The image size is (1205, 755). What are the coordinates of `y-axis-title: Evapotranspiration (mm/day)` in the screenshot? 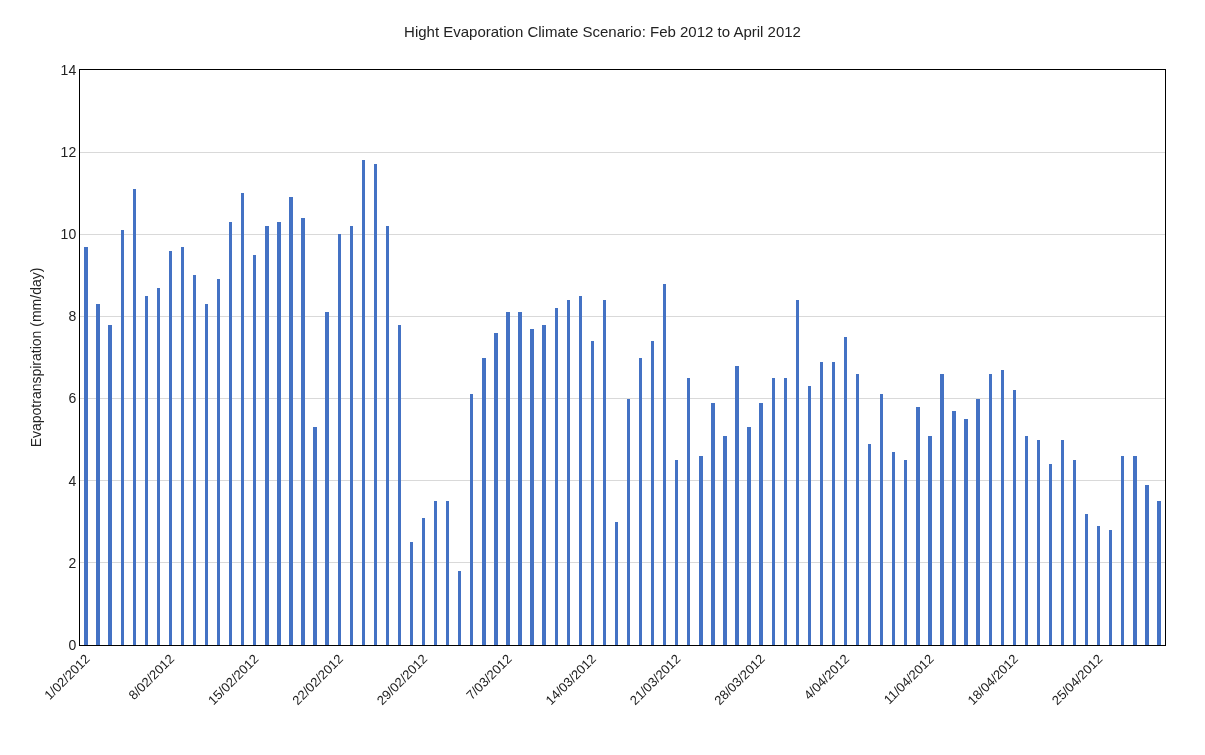 It's located at (36, 357).